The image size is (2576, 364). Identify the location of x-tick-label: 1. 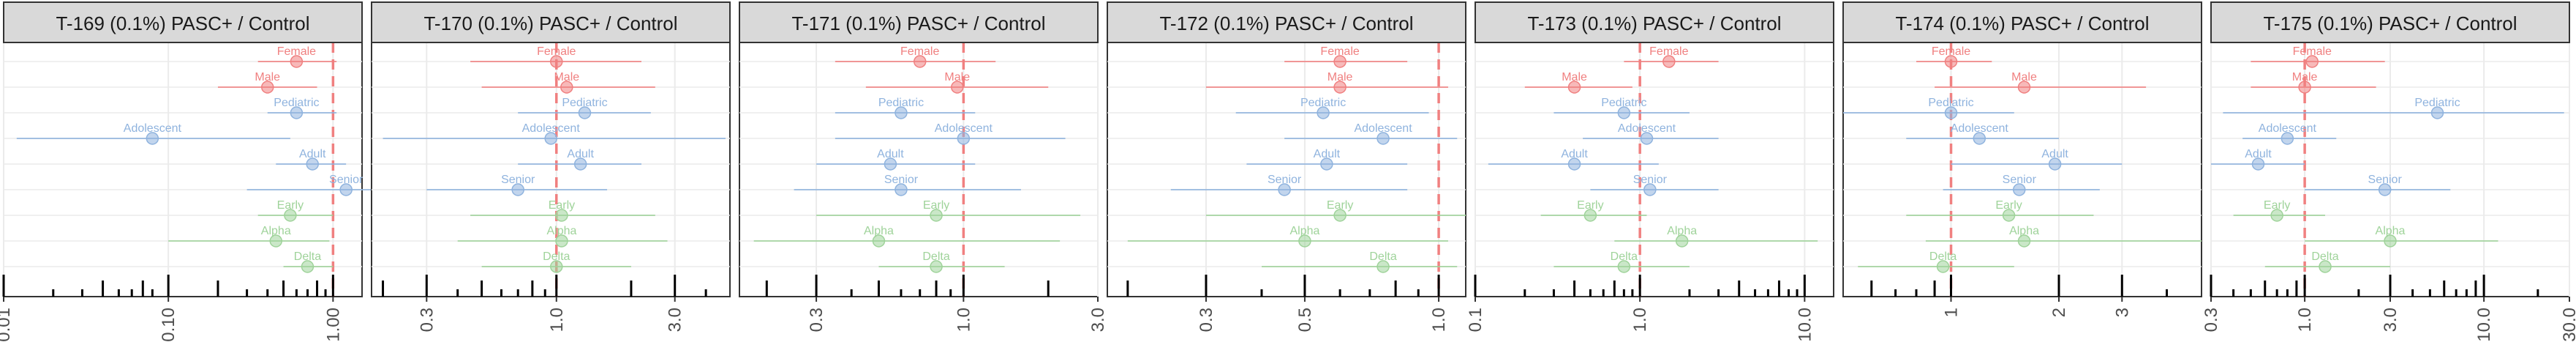
(1952, 312).